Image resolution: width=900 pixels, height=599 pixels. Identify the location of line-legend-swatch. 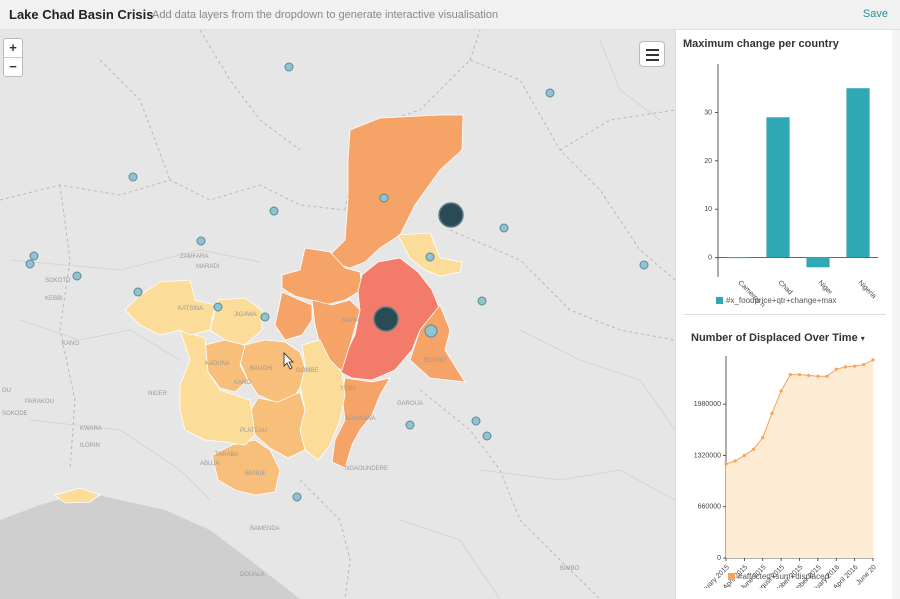
(731, 576).